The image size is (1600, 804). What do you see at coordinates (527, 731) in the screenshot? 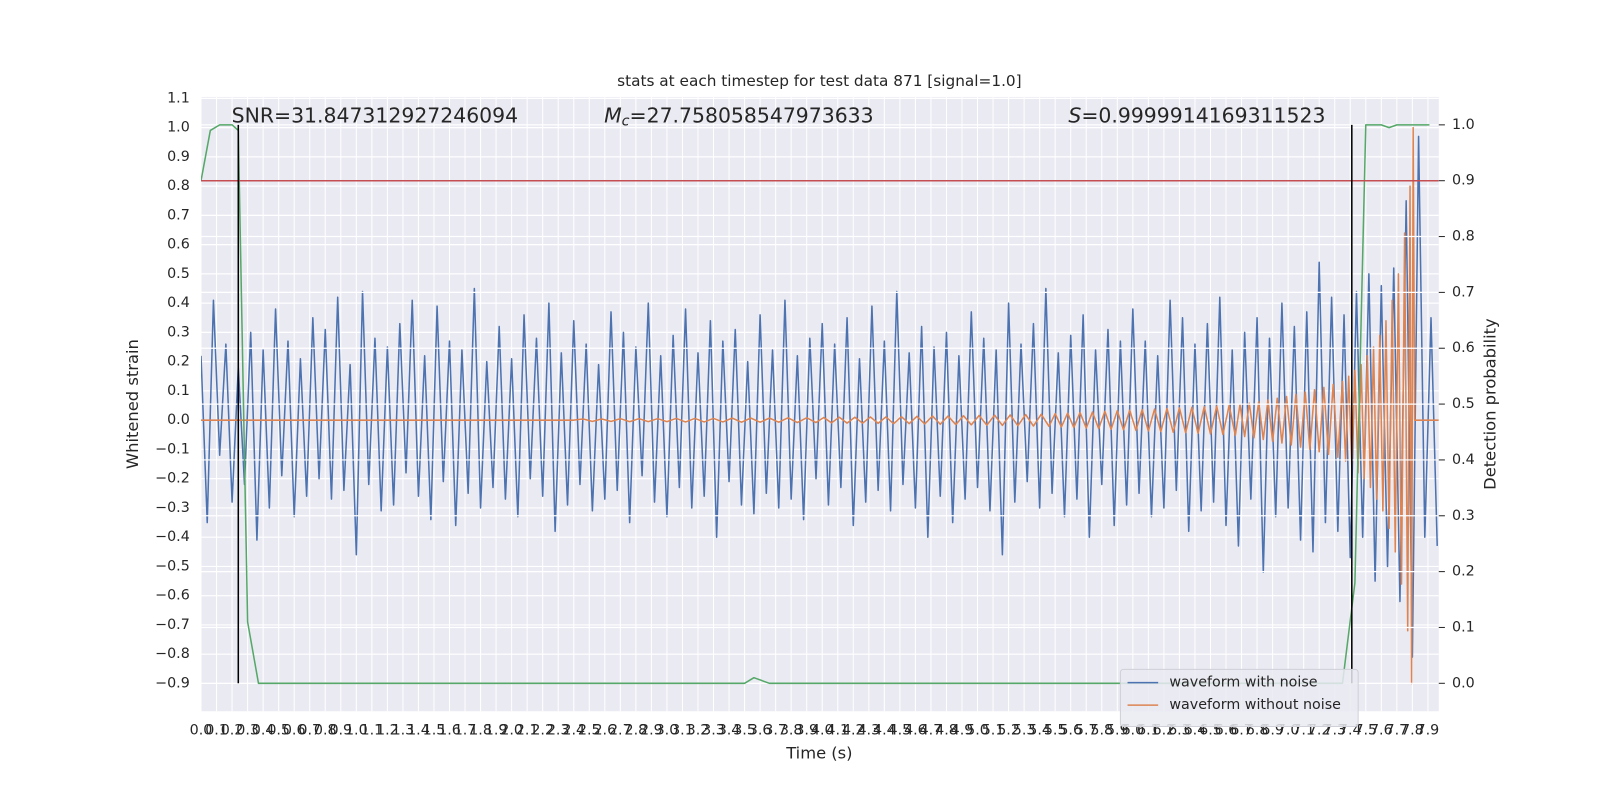
I see `x-tick-label: 2.1` at bounding box center [527, 731].